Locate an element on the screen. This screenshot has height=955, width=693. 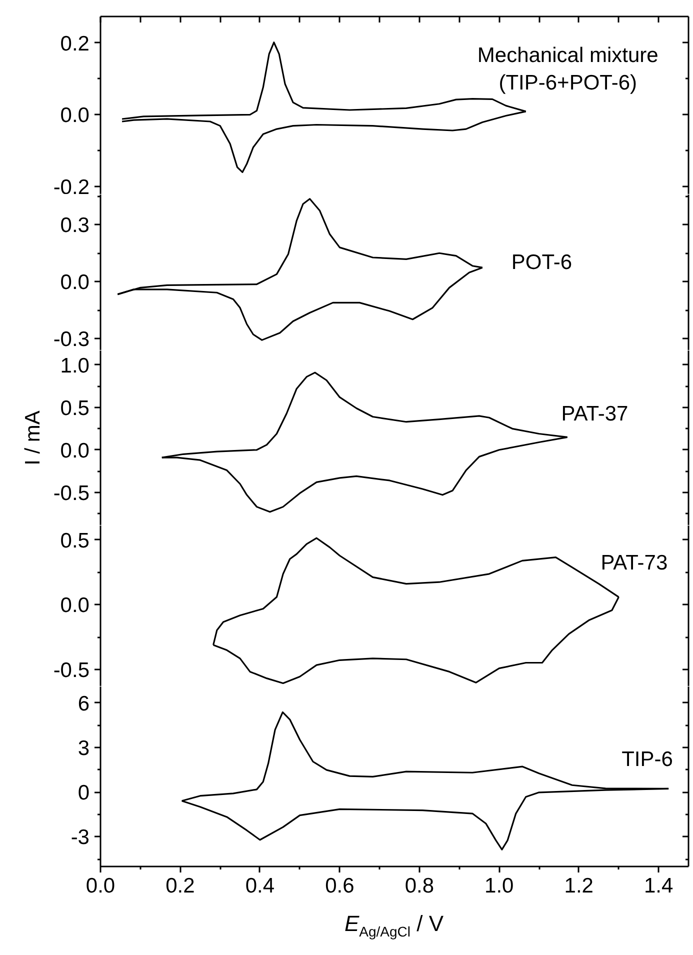
series-label: POT-6 is located at coordinates (541, 262).